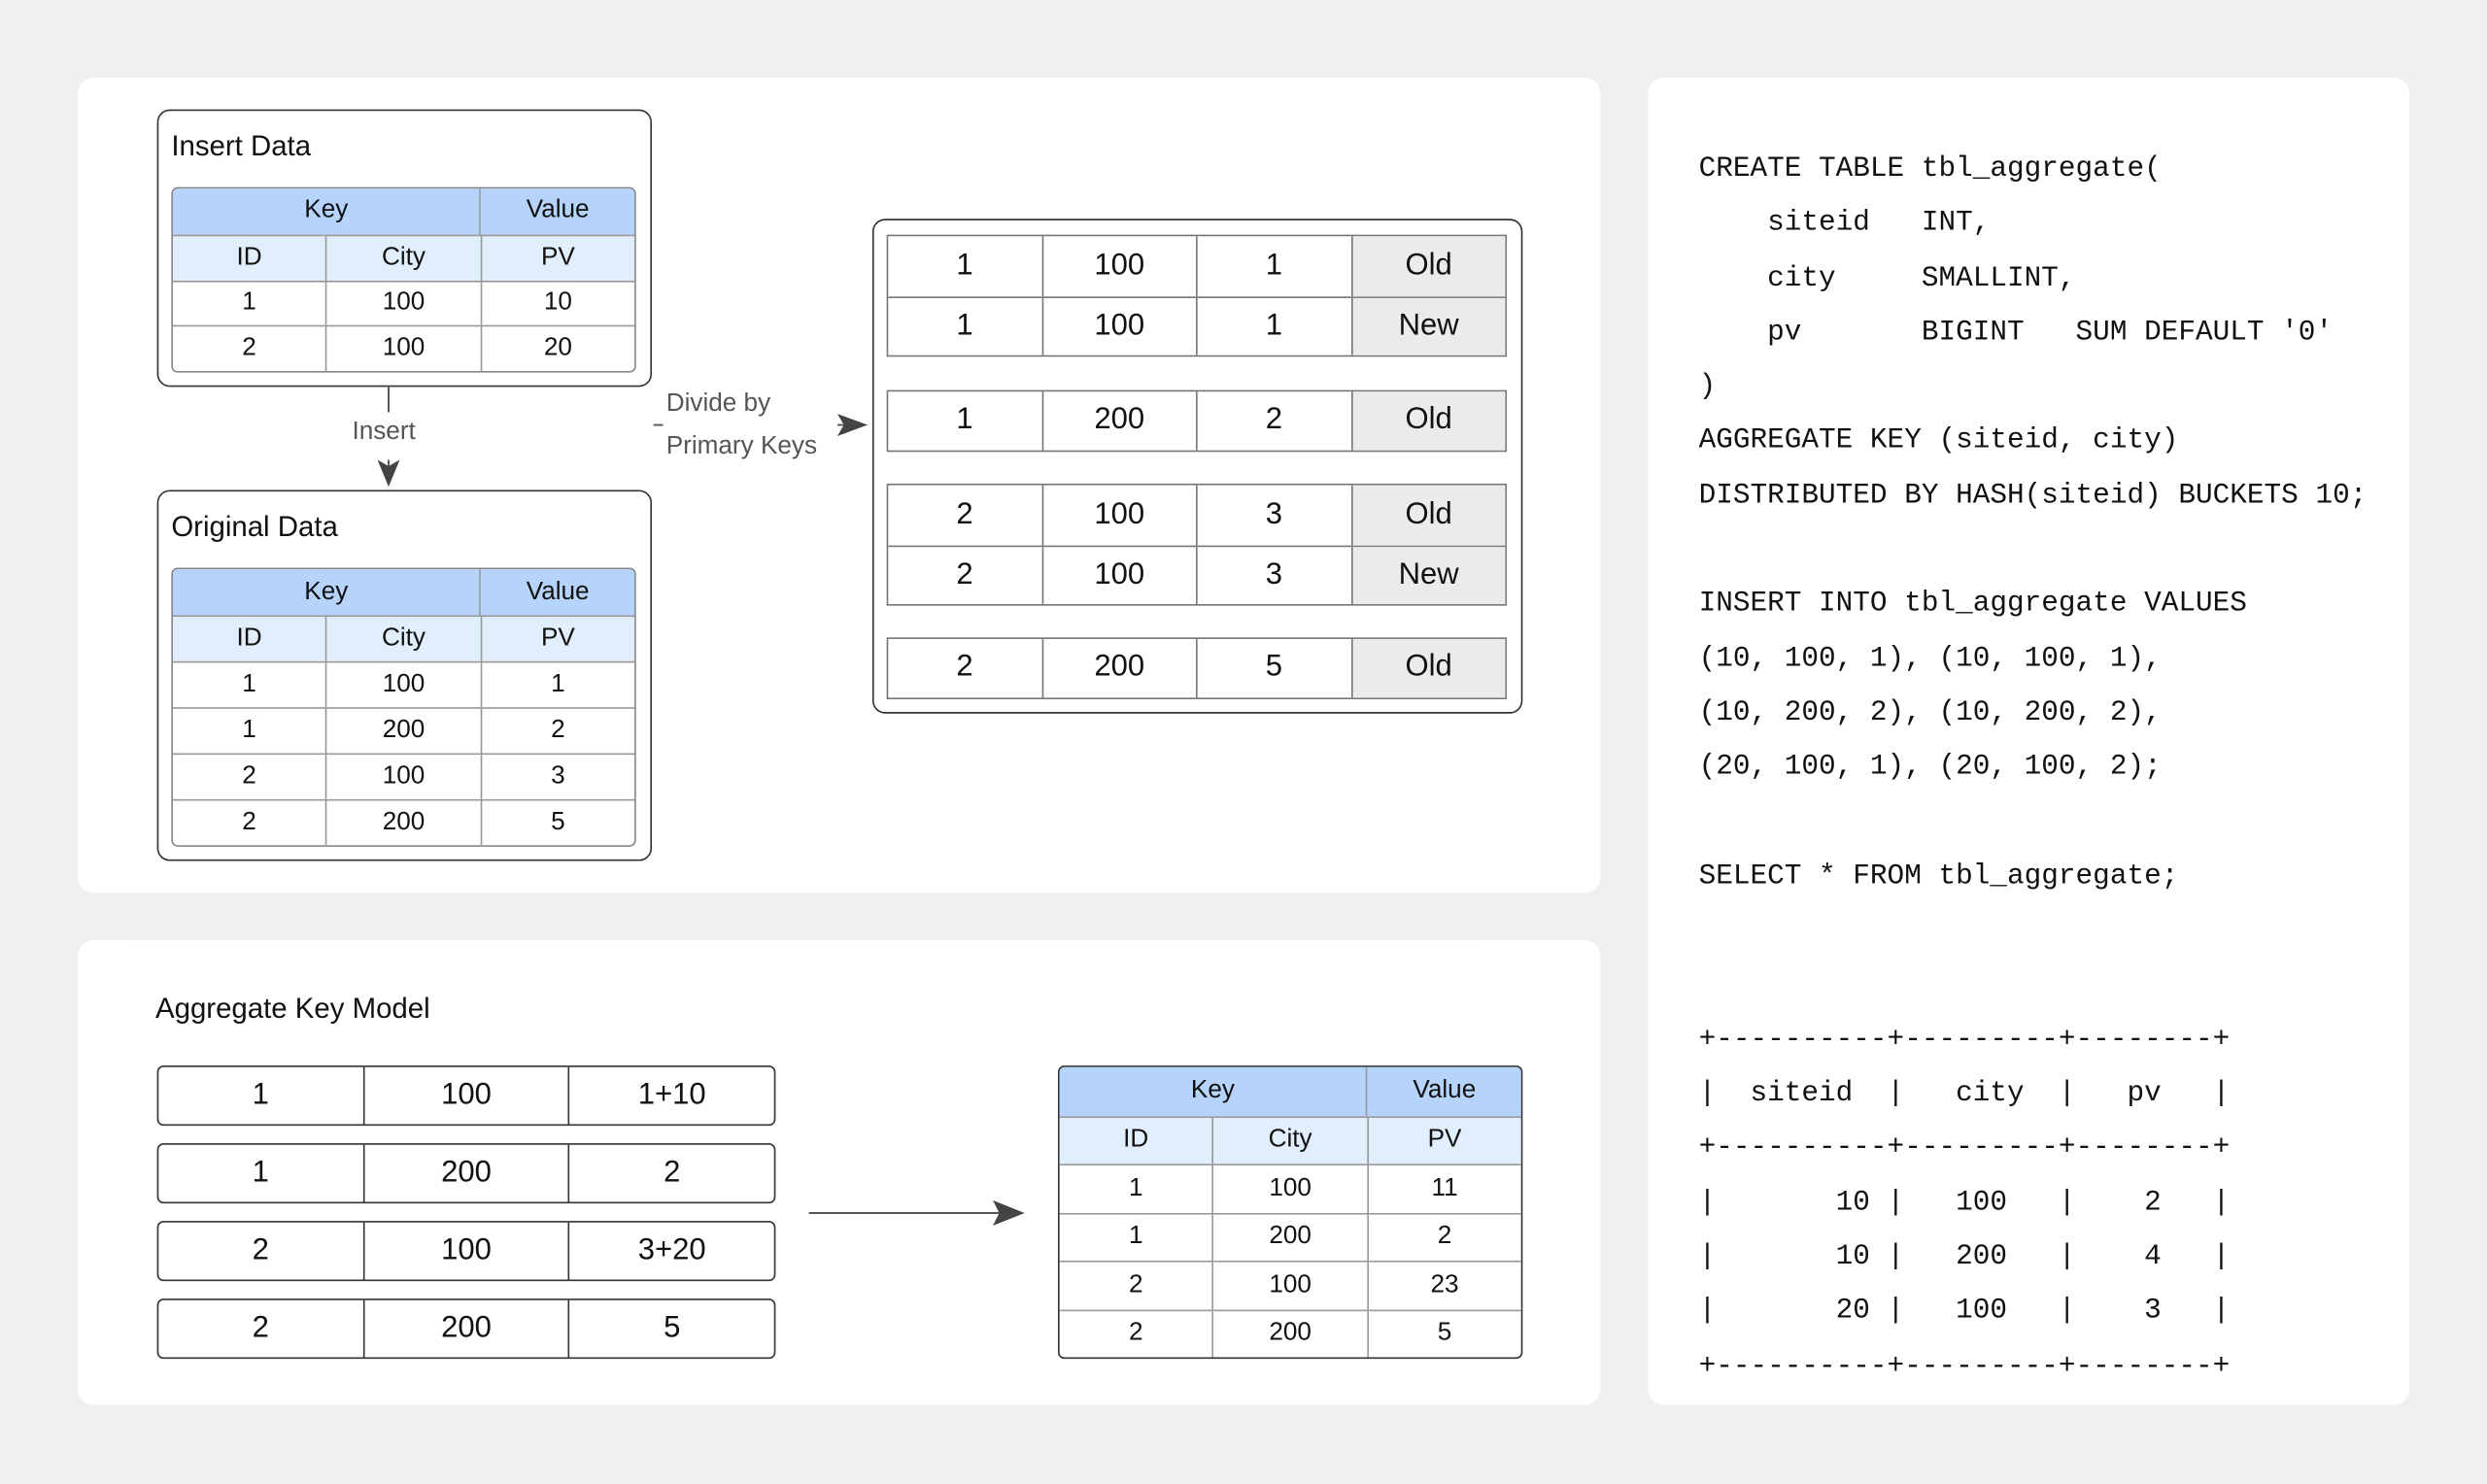 This screenshot has height=1484, width=2487. I want to click on table-row: 1 100 11, so click(1290, 1188).